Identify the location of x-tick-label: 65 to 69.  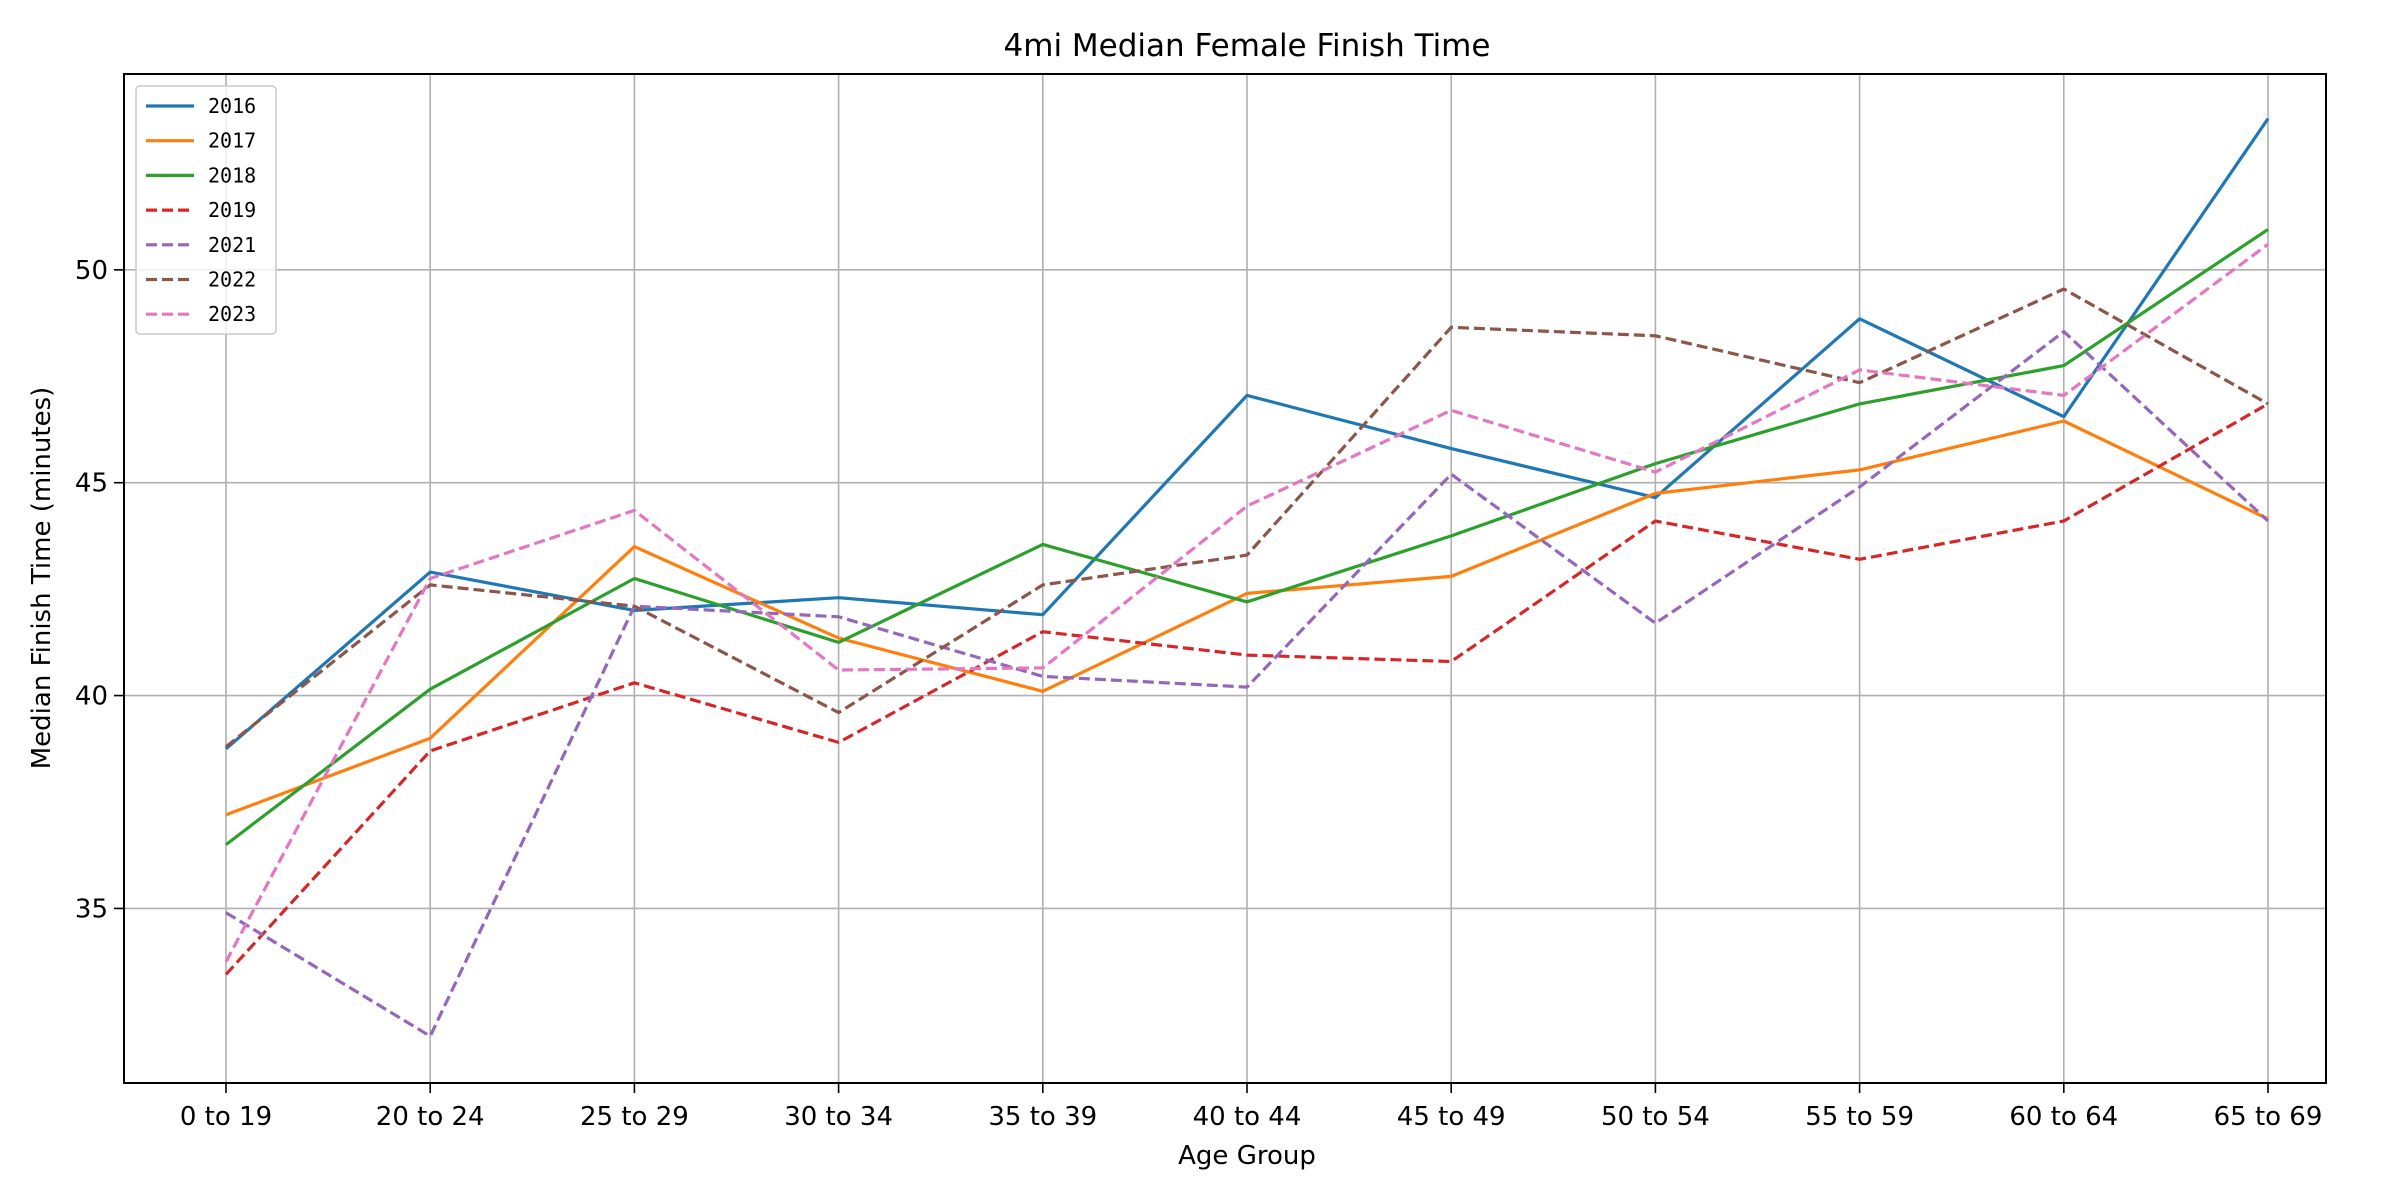
(2268, 1117).